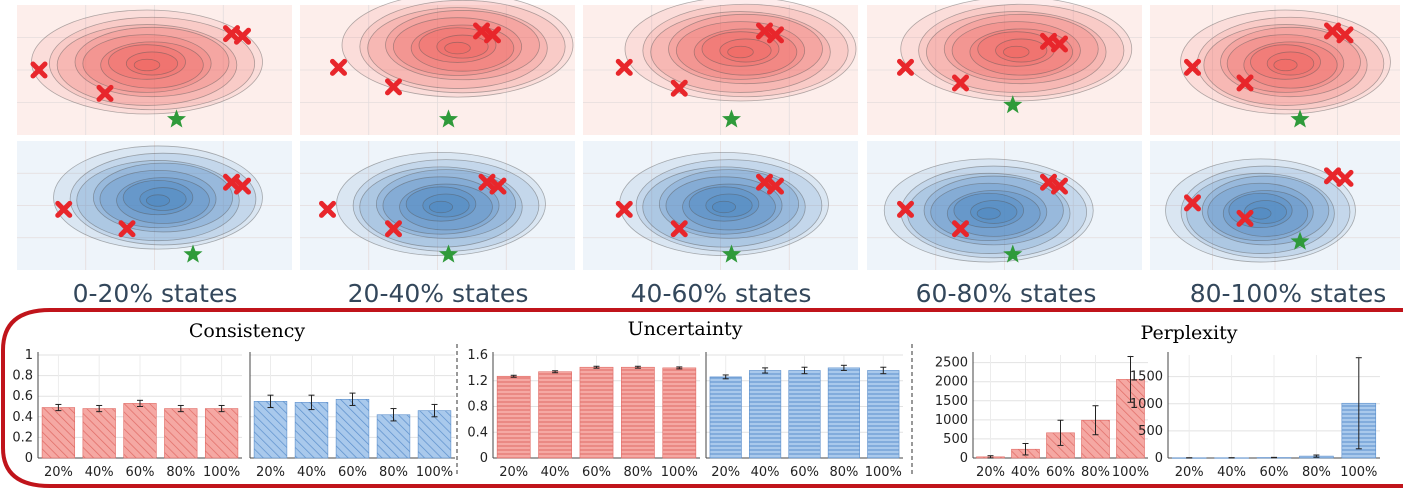  I want to click on y-tick-label: 1000, so click(951, 420).